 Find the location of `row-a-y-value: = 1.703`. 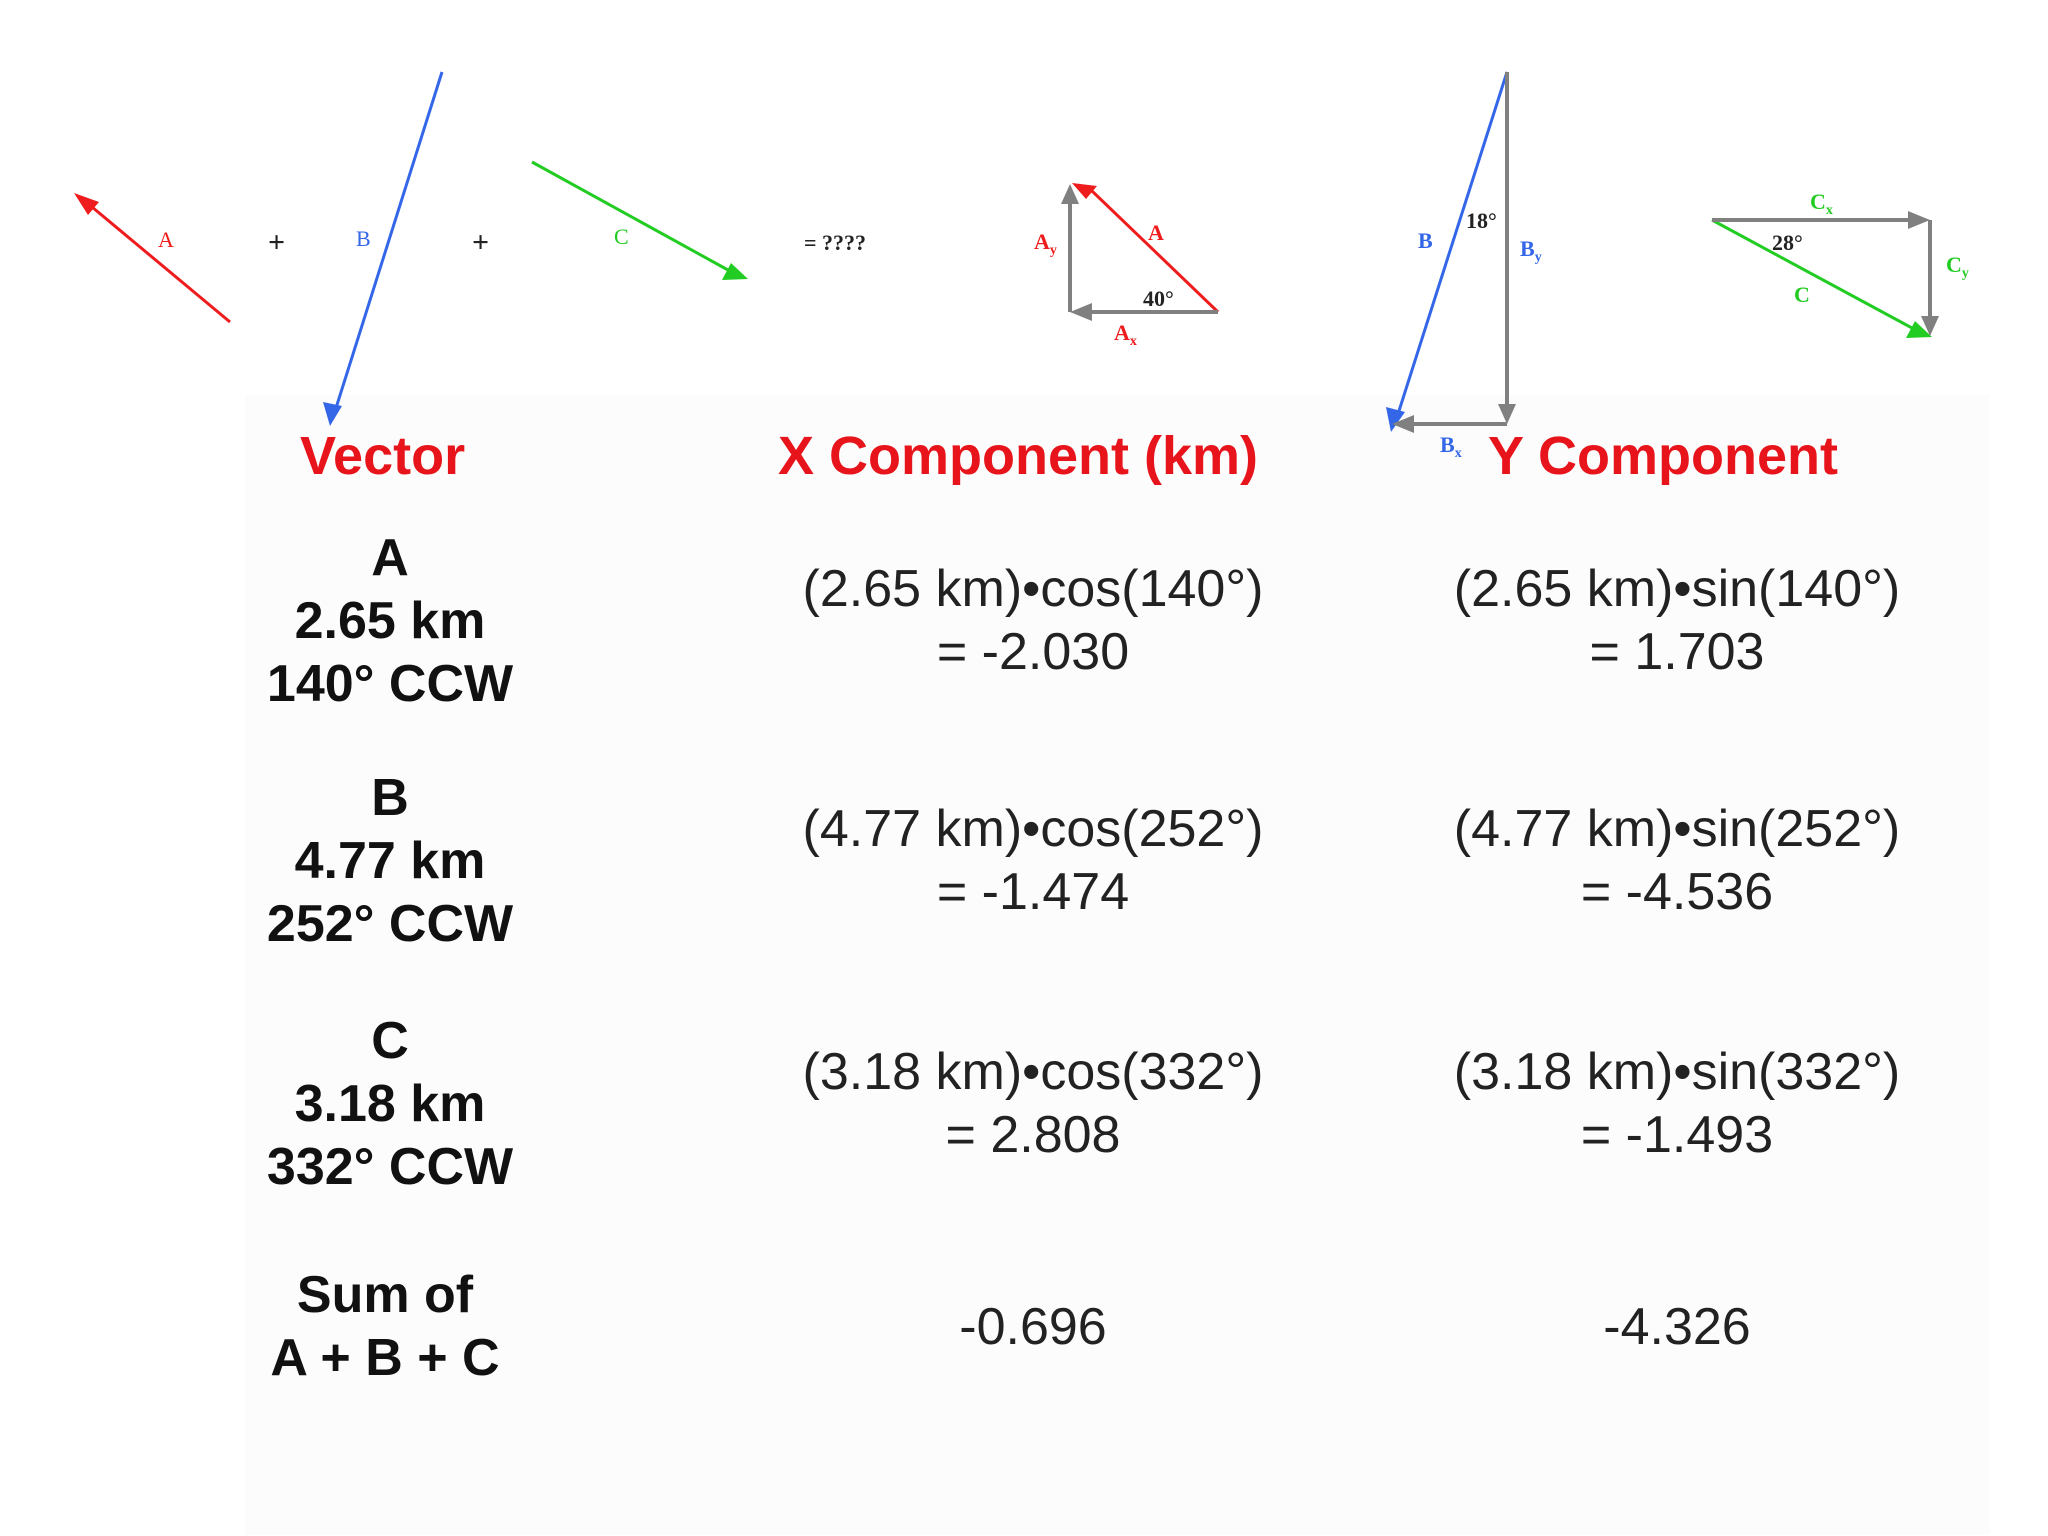

row-a-y-value: = 1.703 is located at coordinates (1677, 652).